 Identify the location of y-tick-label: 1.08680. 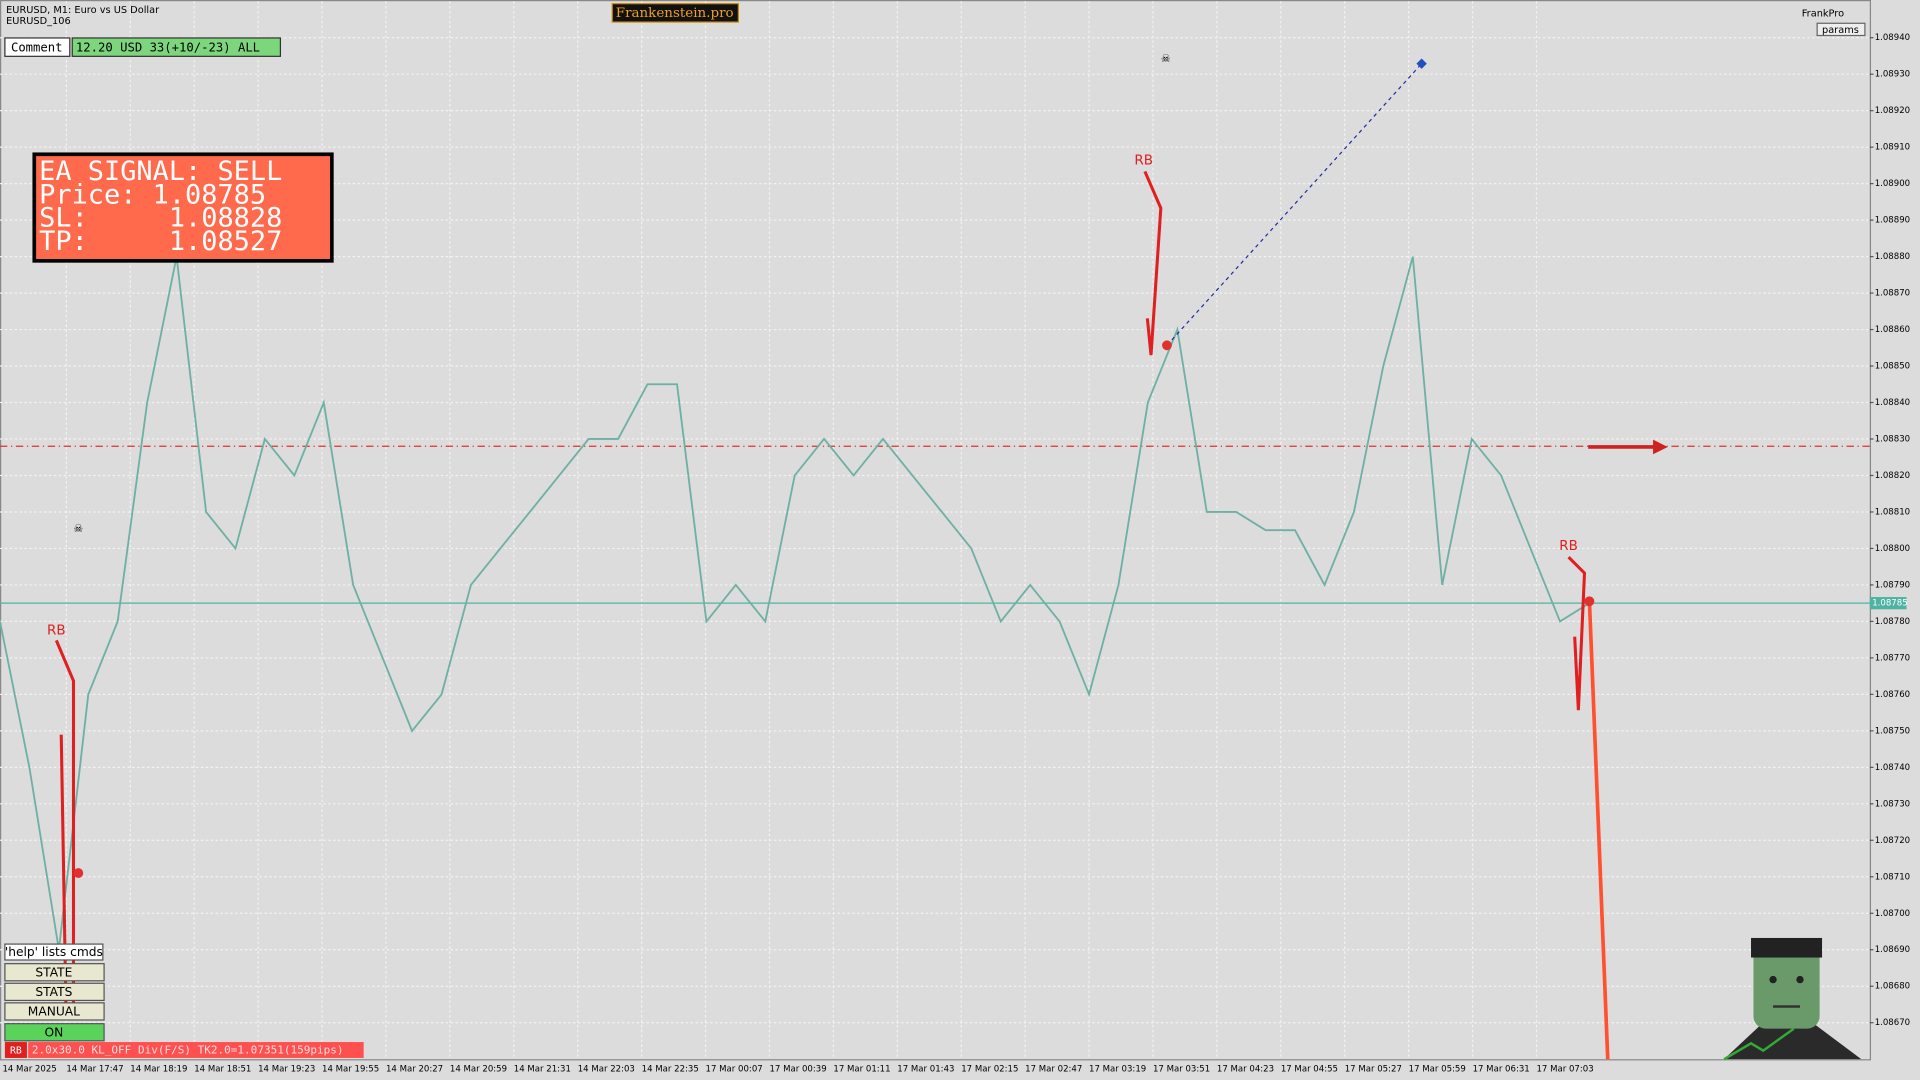
(1892, 987).